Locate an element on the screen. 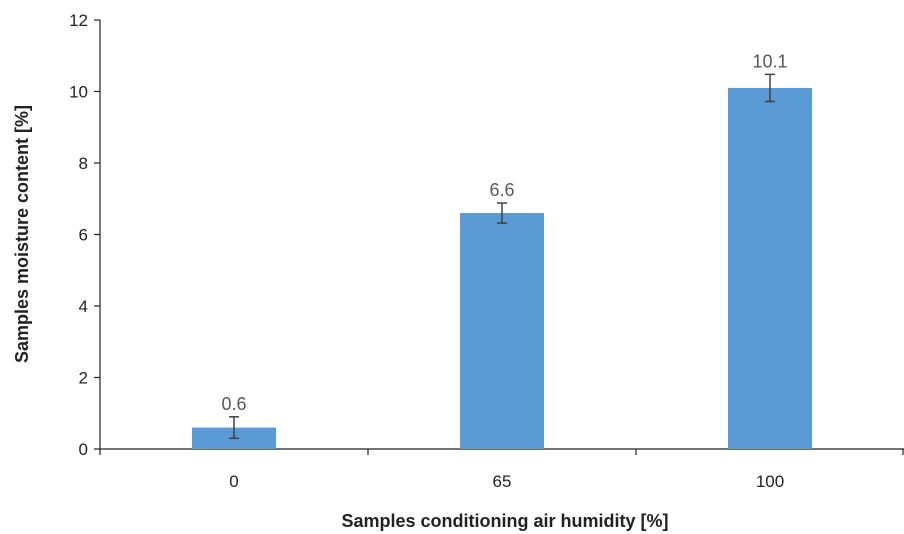 This screenshot has height=534, width=904. data-label: 10.1 is located at coordinates (769, 61).